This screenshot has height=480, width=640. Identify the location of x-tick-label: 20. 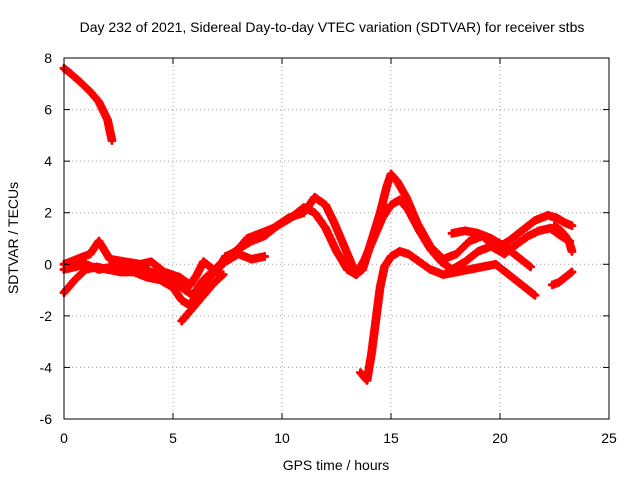
(500, 438).